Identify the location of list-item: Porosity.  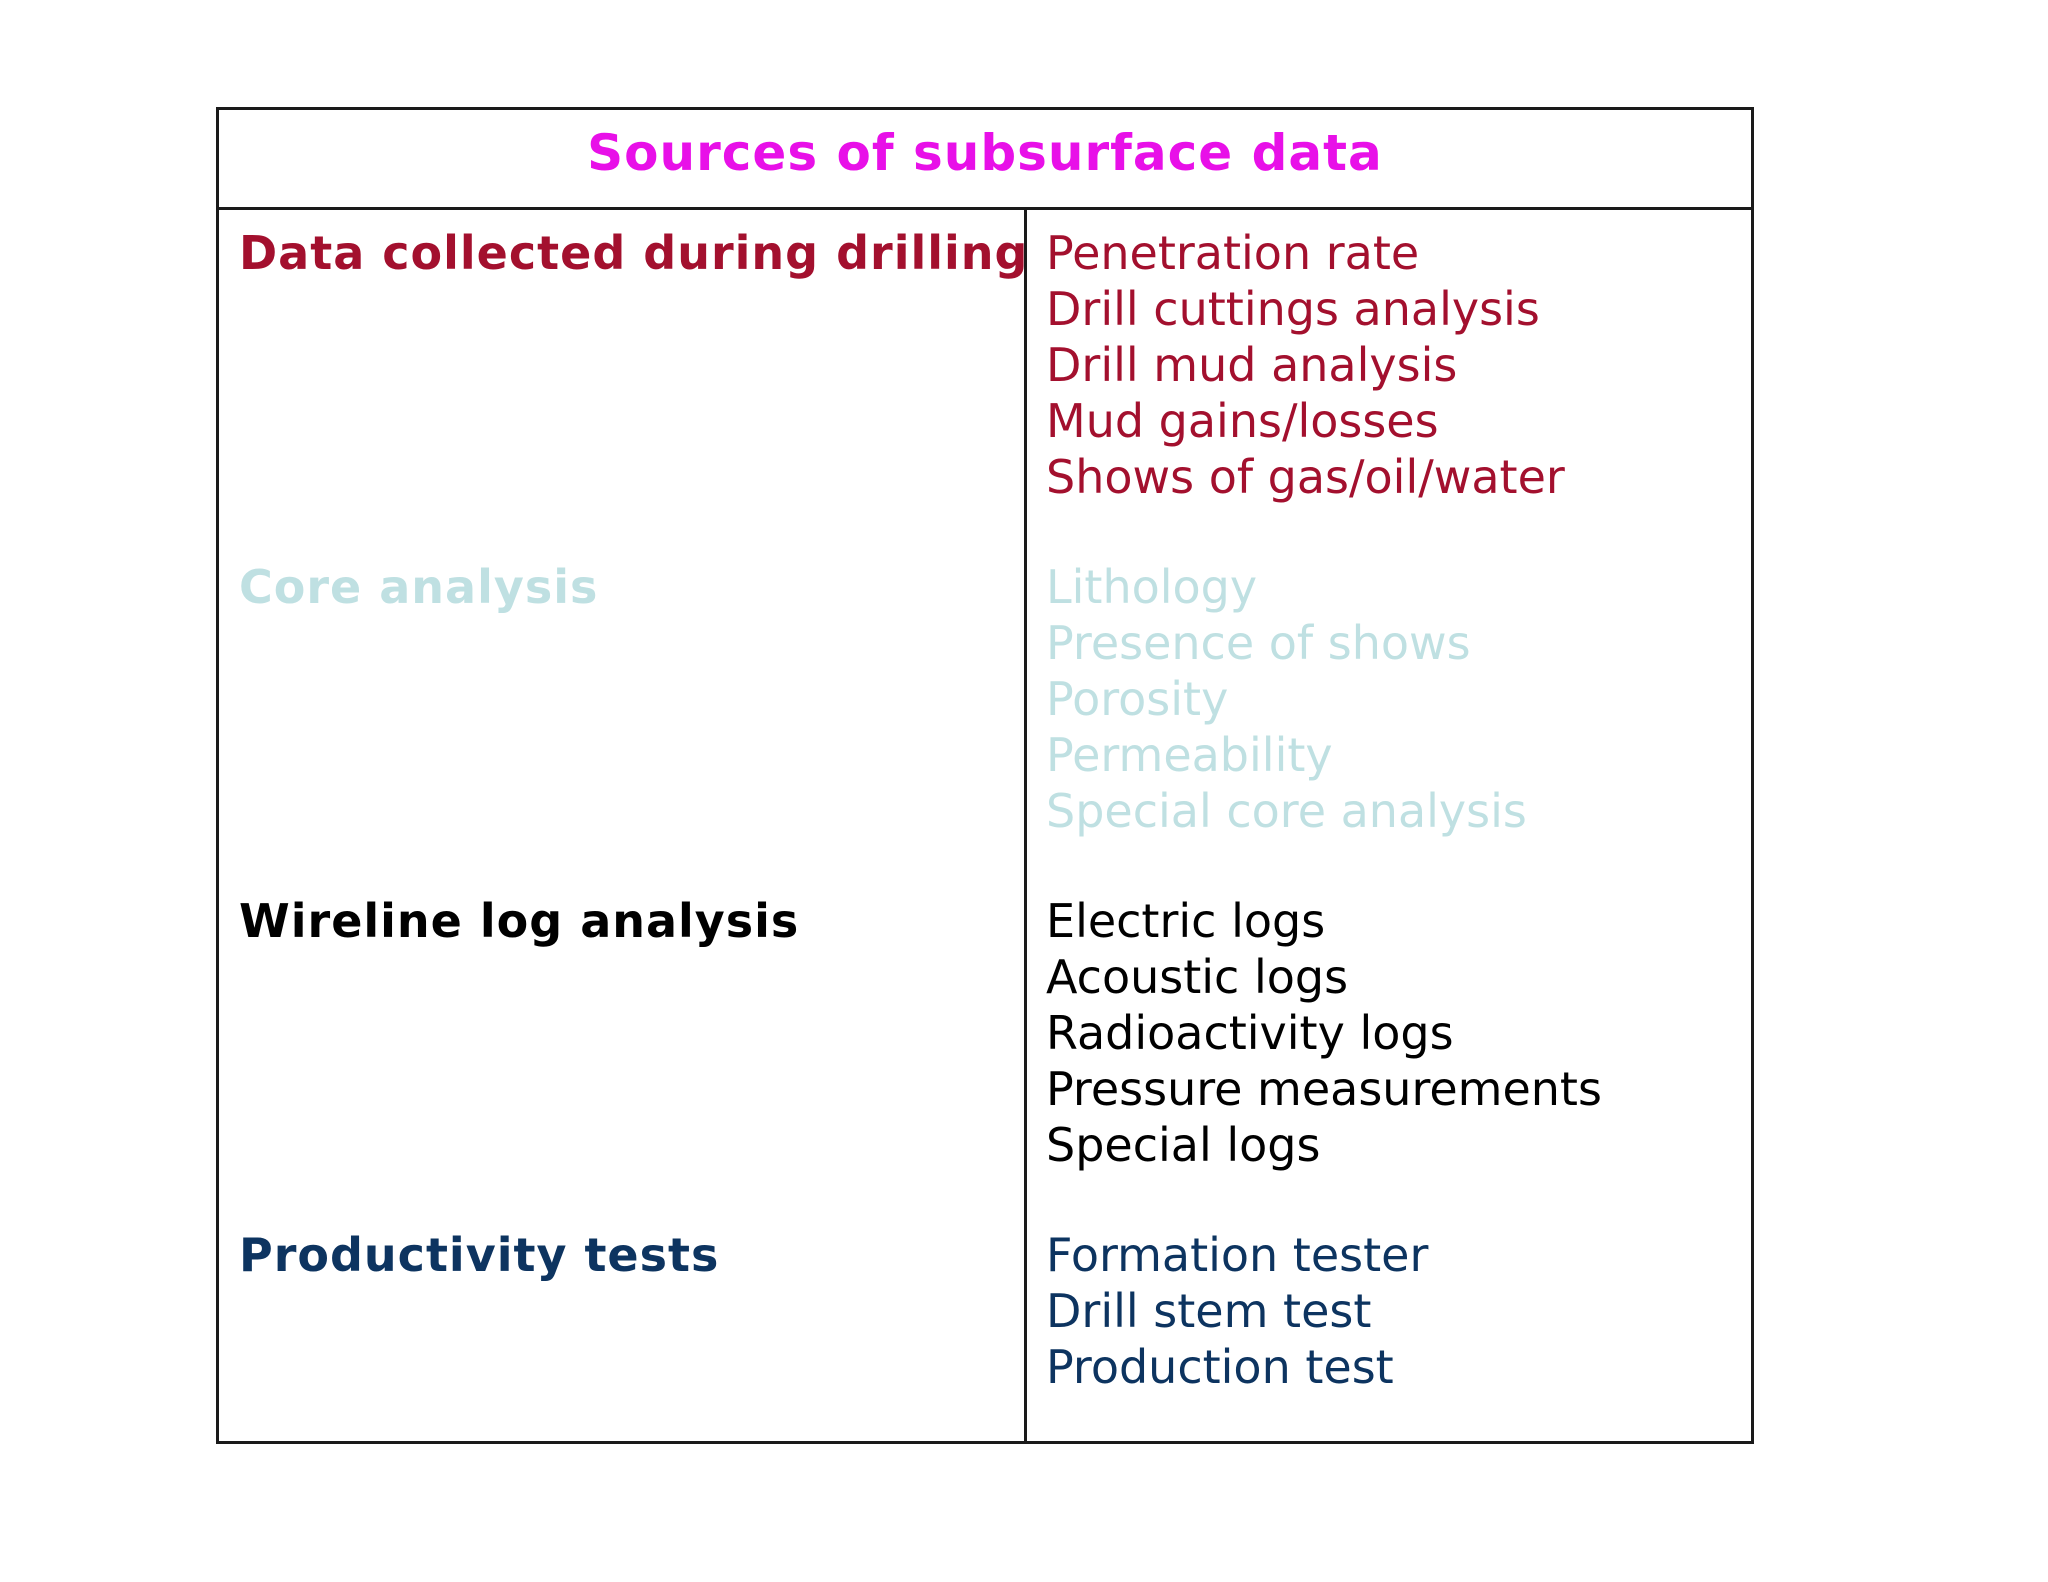
(1137, 699).